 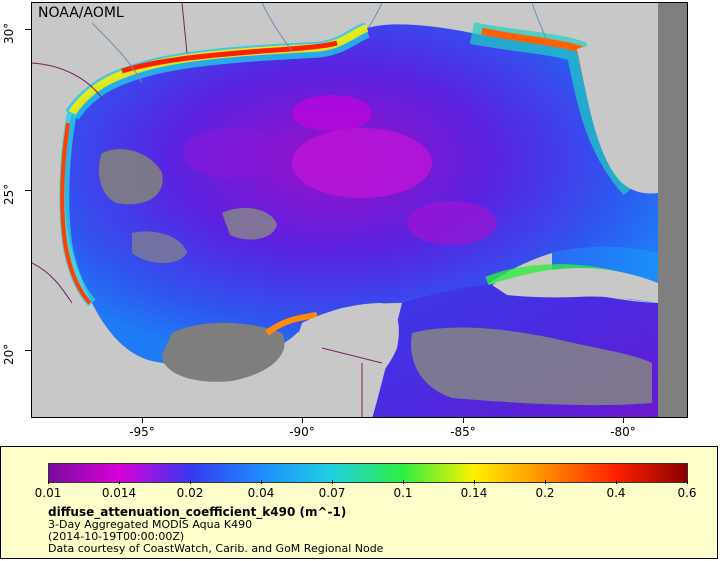 I want to click on colorbar-label: 0.4, so click(x=616, y=493).